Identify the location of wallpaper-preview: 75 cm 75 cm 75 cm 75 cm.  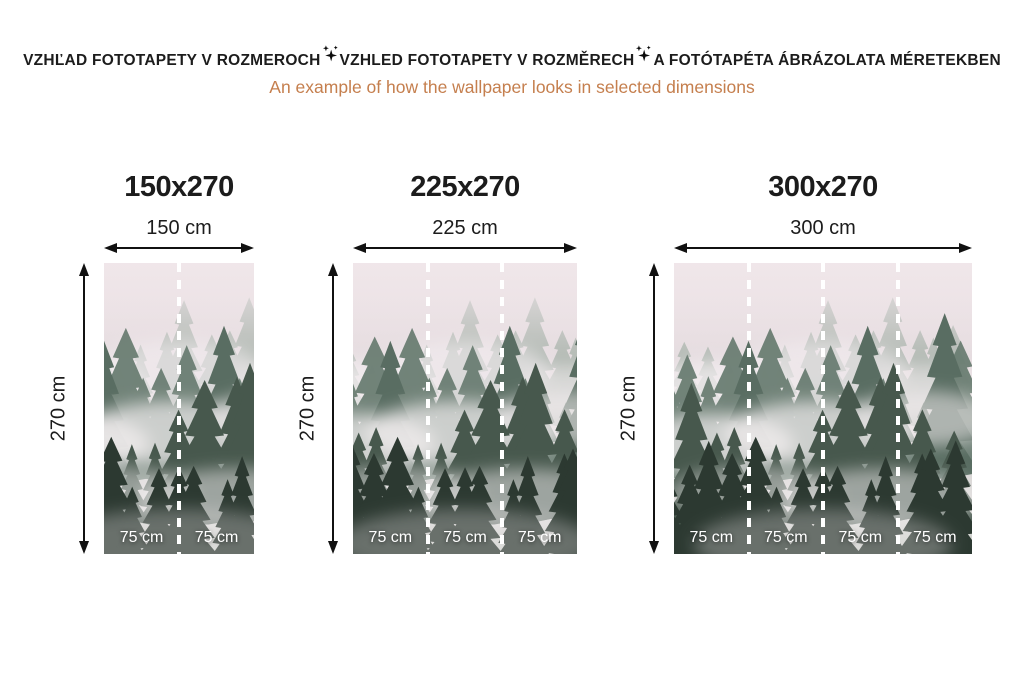
(823, 408).